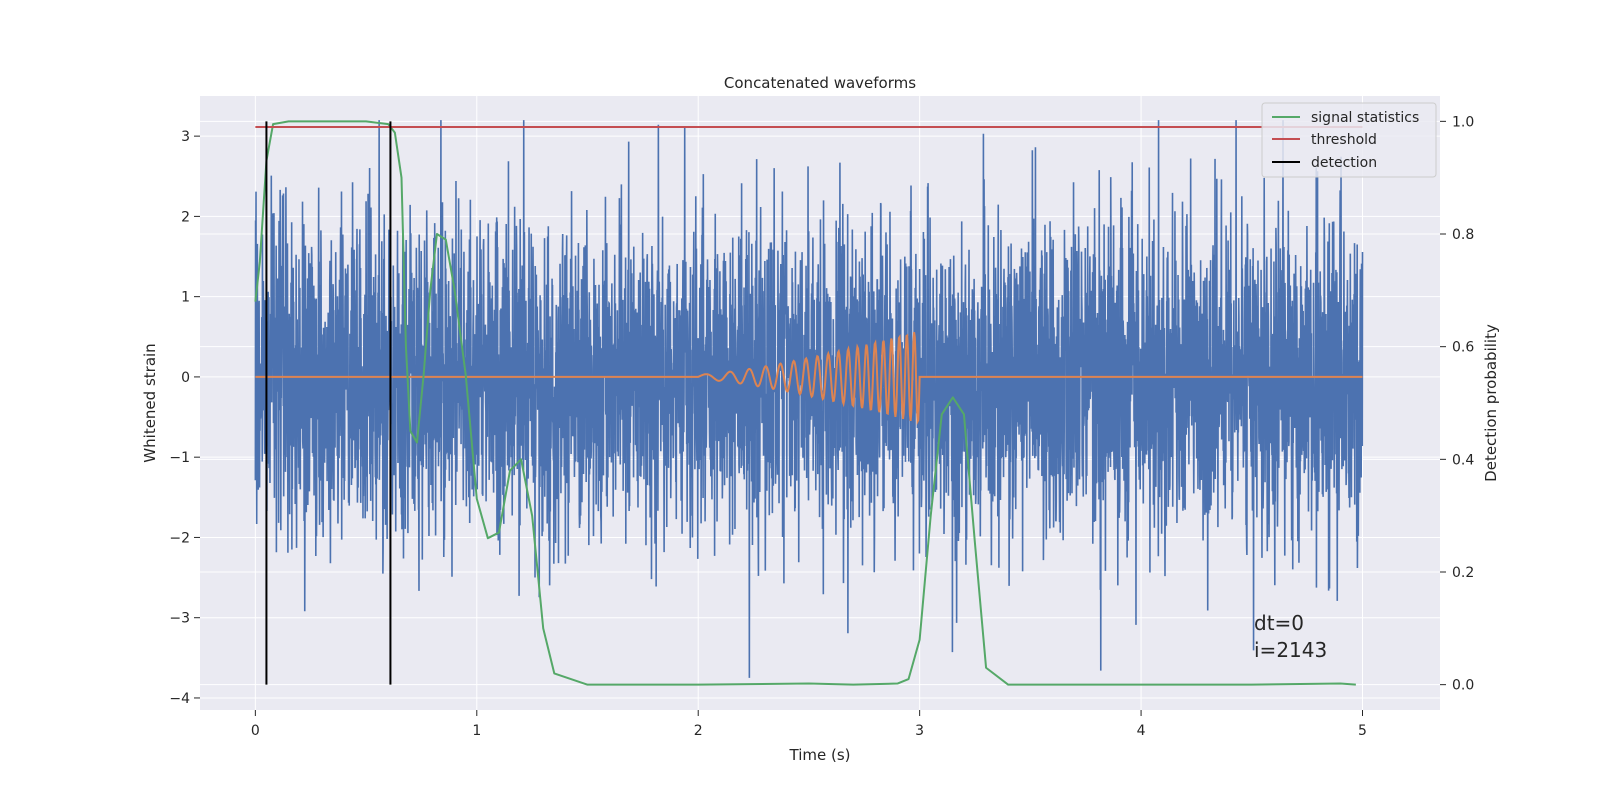 The width and height of the screenshot is (1600, 800). What do you see at coordinates (185, 298) in the screenshot?
I see `y-tick-label: 1` at bounding box center [185, 298].